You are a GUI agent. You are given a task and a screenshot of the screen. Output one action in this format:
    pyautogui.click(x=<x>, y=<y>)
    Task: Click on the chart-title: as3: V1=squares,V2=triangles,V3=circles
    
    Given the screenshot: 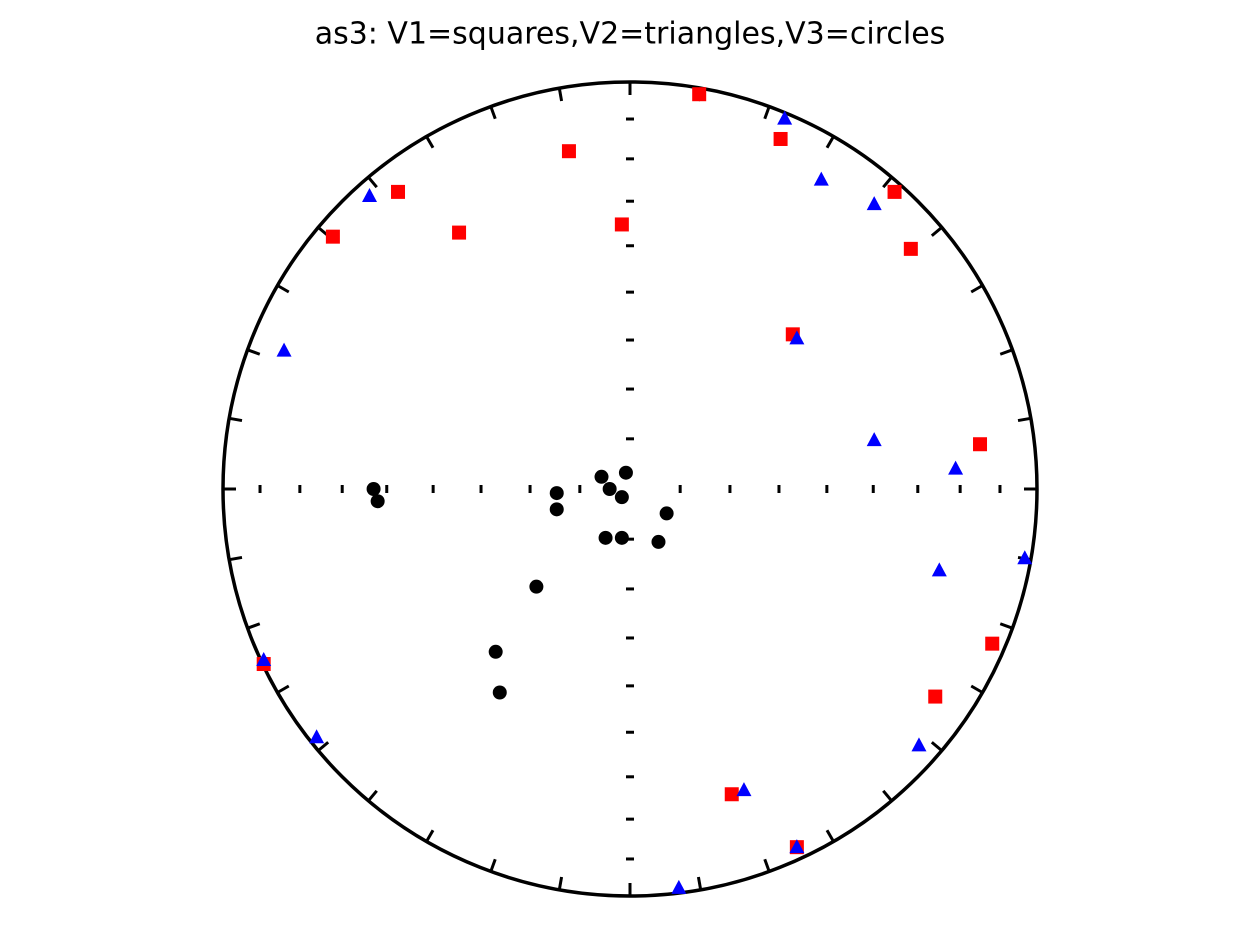 What is the action you would take?
    pyautogui.click(x=630, y=34)
    